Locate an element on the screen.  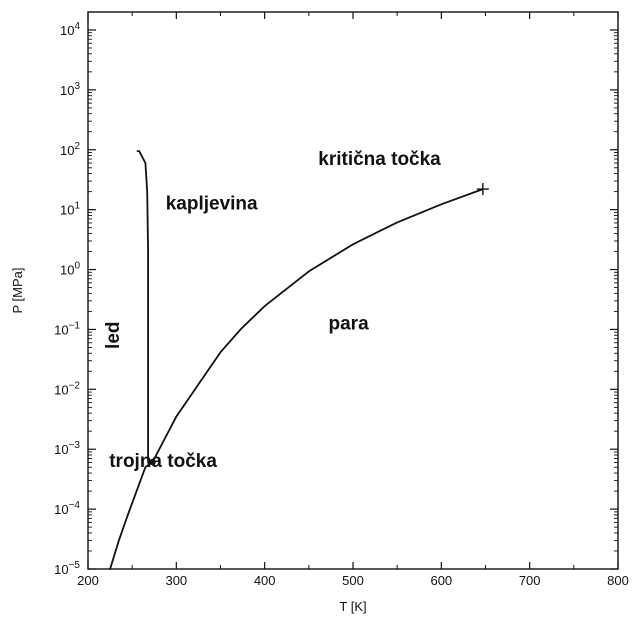
label-para: para is located at coordinates (349, 323).